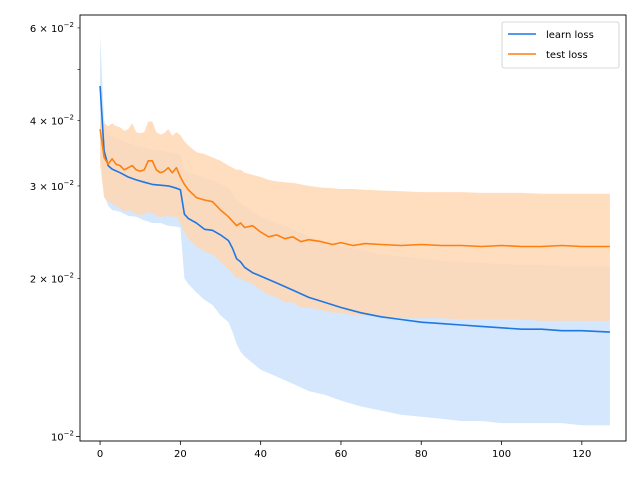 The height and width of the screenshot is (480, 640). What do you see at coordinates (421, 454) in the screenshot?
I see `x-tick-label: 80` at bounding box center [421, 454].